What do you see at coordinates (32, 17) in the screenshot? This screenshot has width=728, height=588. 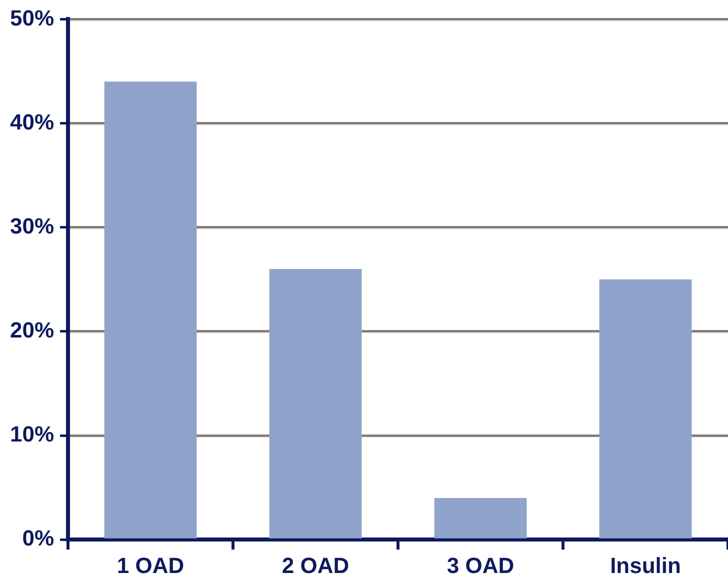 I see `y-tick-label: 50%` at bounding box center [32, 17].